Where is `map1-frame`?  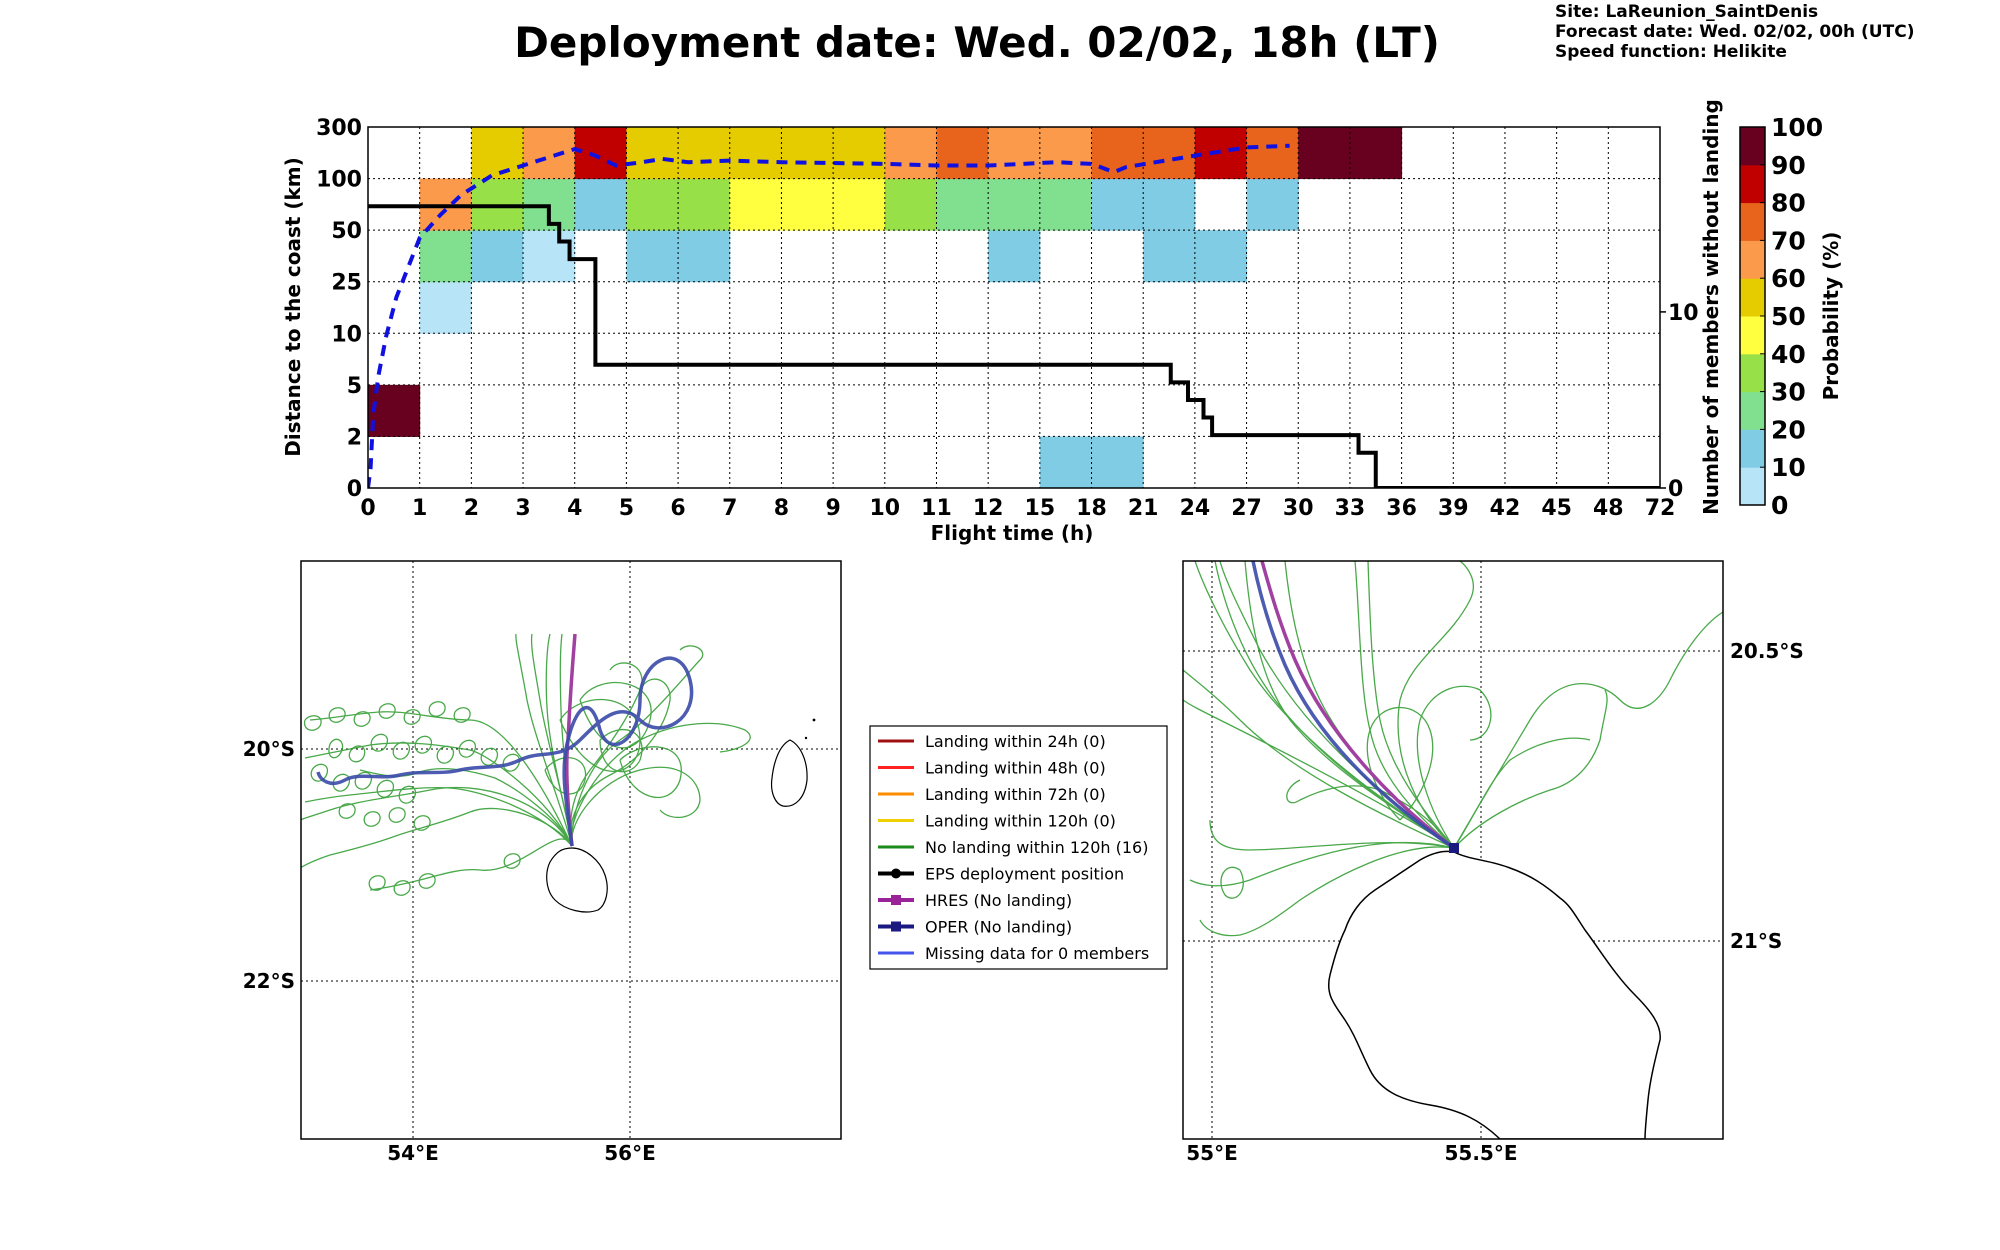 map1-frame is located at coordinates (571, 850).